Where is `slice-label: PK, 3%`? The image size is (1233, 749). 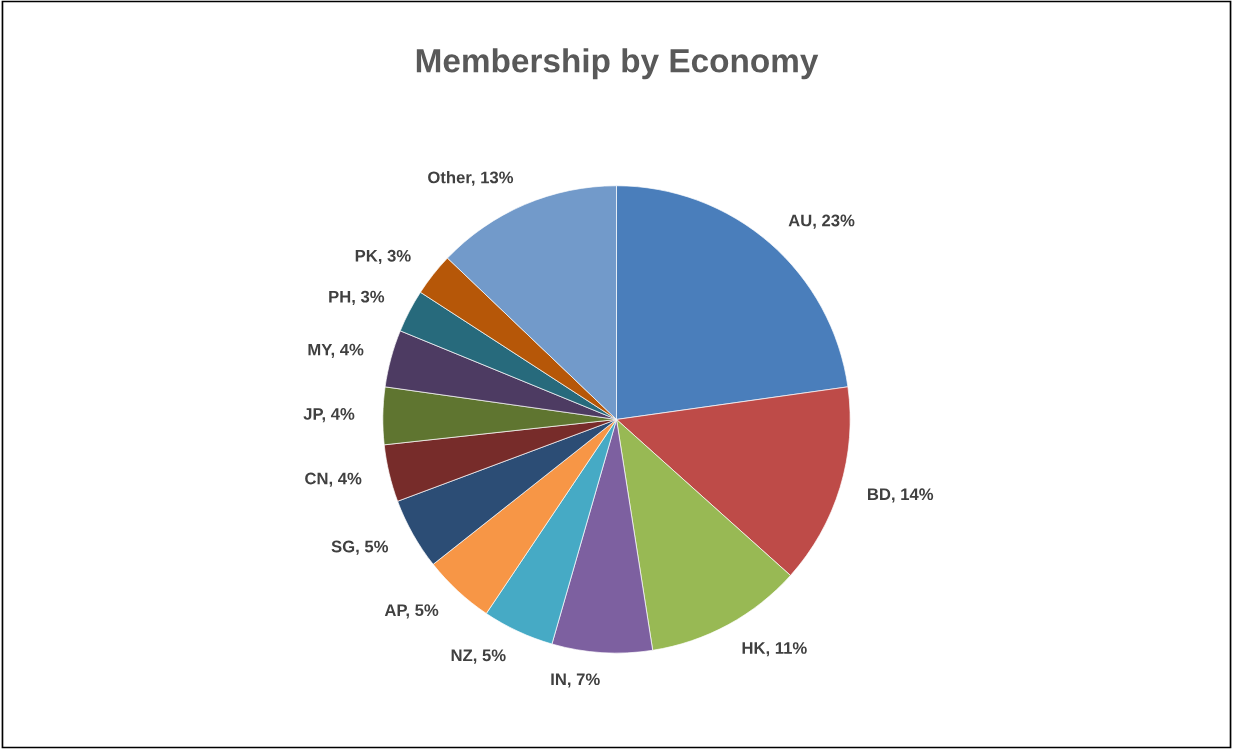
slice-label: PK, 3% is located at coordinates (383, 257).